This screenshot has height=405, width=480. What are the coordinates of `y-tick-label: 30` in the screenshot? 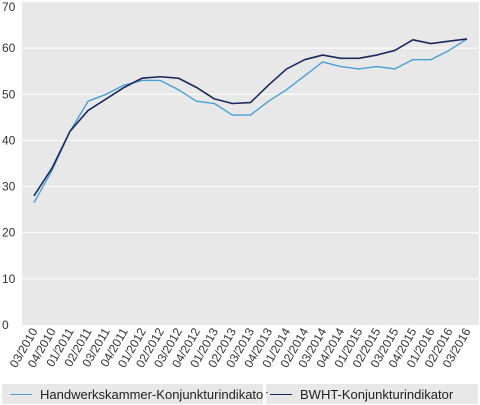 It's located at (9, 187).